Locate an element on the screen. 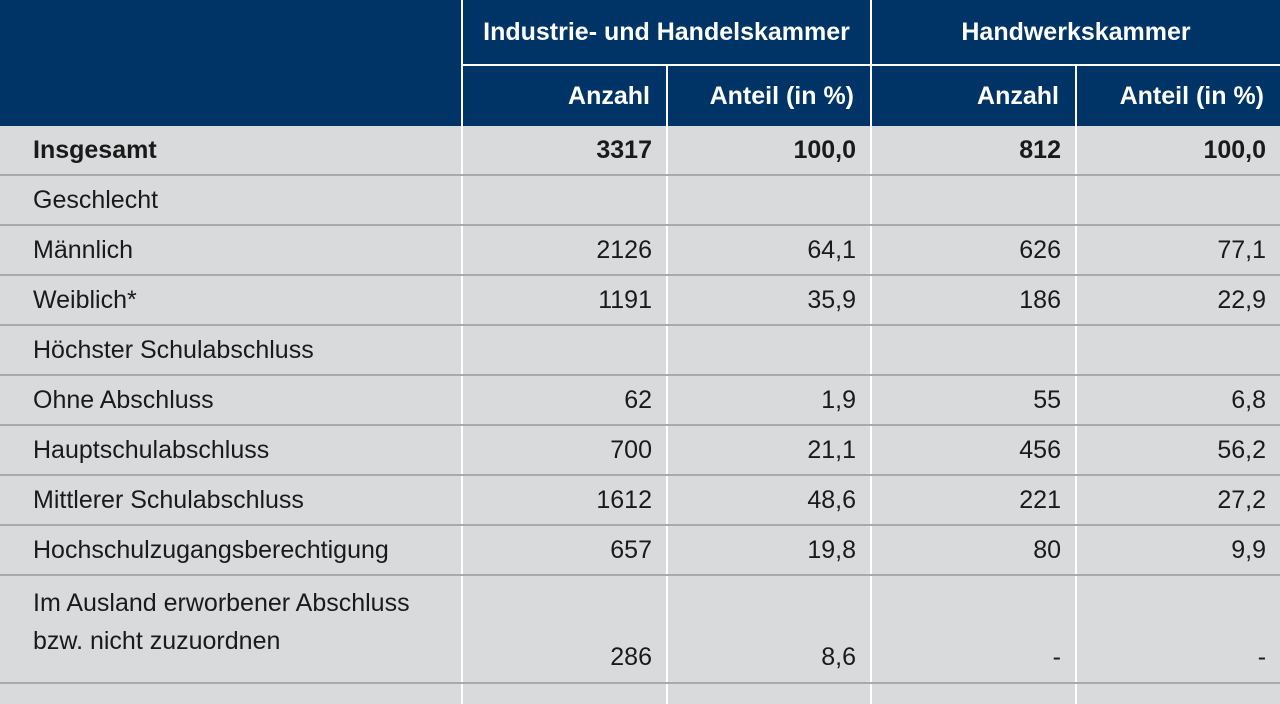 The height and width of the screenshot is (704, 1280). header-ihk-anzahl: Anzahl is located at coordinates (564, 95).